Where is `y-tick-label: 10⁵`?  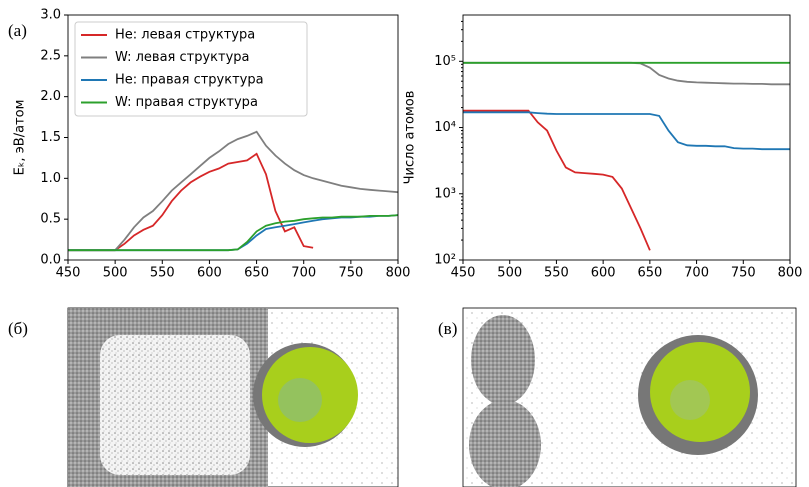
y-tick-label: 10⁵ is located at coordinates (445, 61).